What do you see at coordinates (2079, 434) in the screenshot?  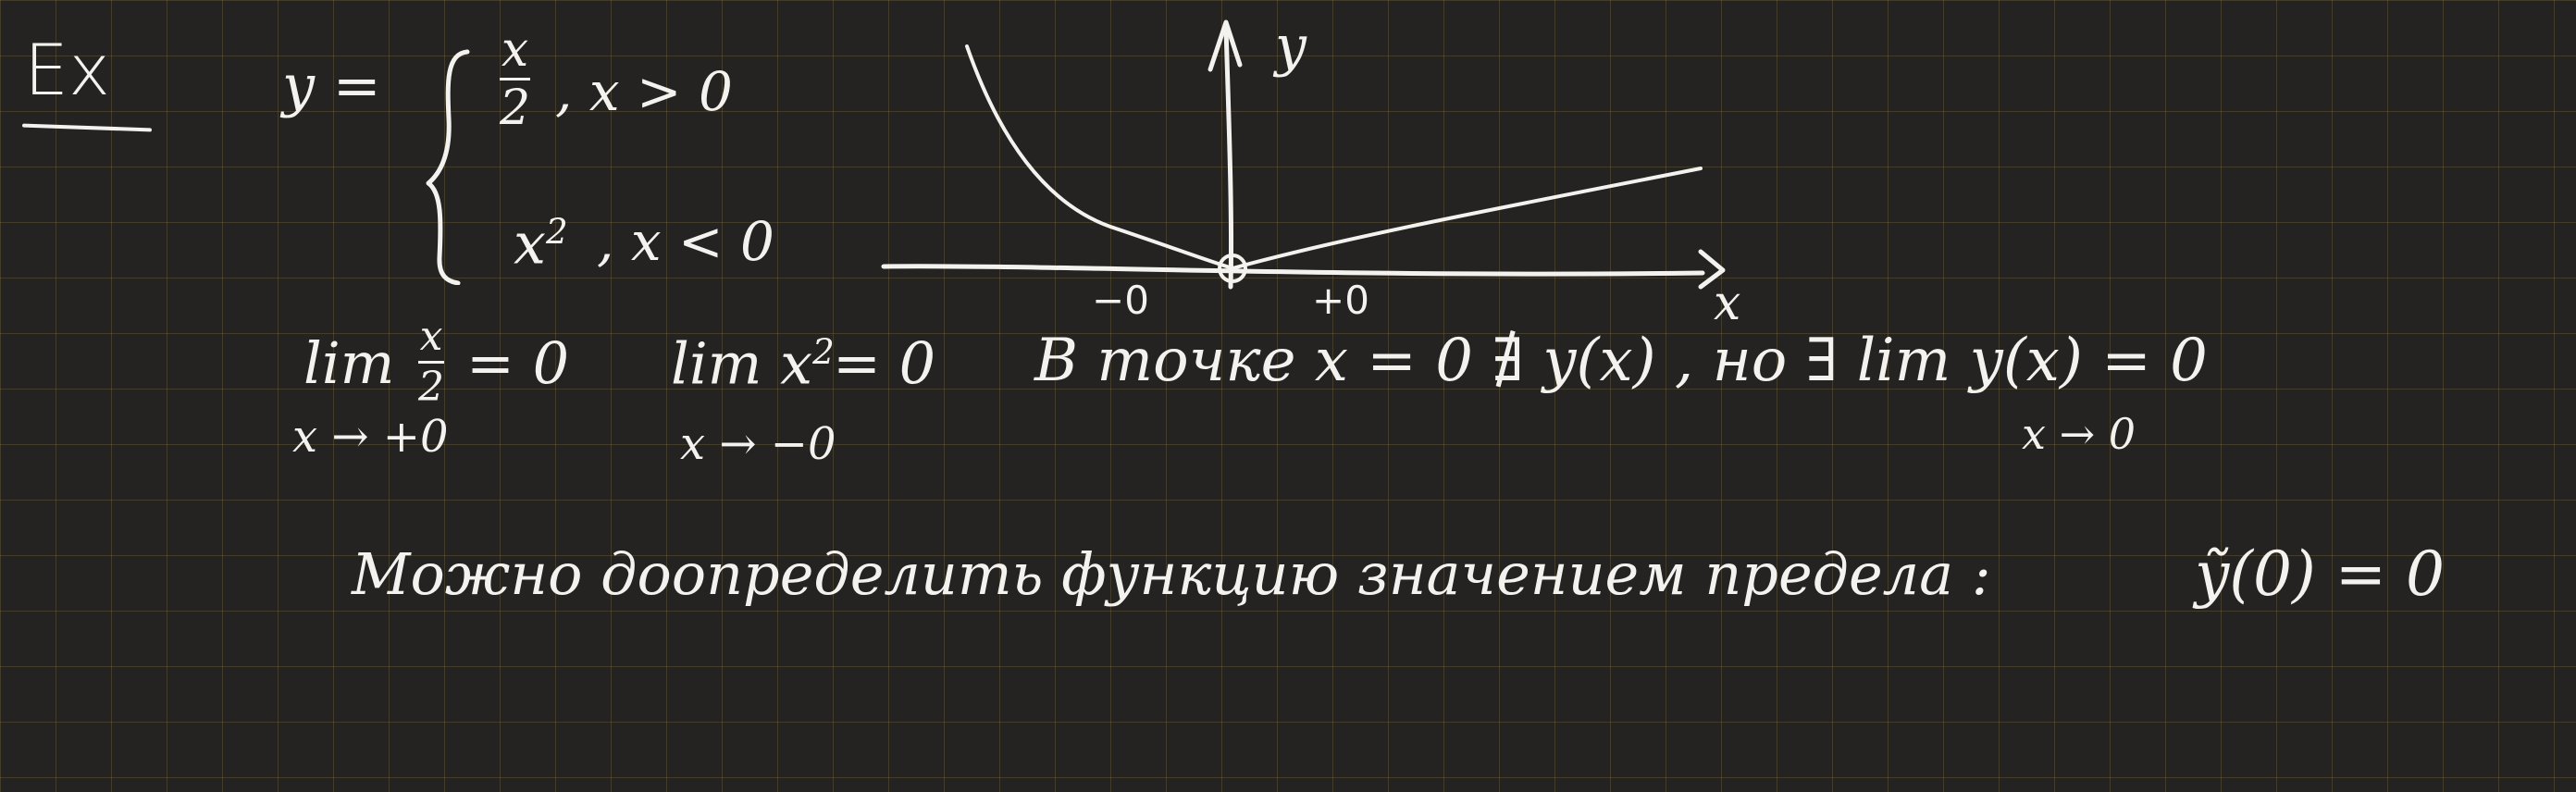 I see `statement-limit-subscript: x → 0` at bounding box center [2079, 434].